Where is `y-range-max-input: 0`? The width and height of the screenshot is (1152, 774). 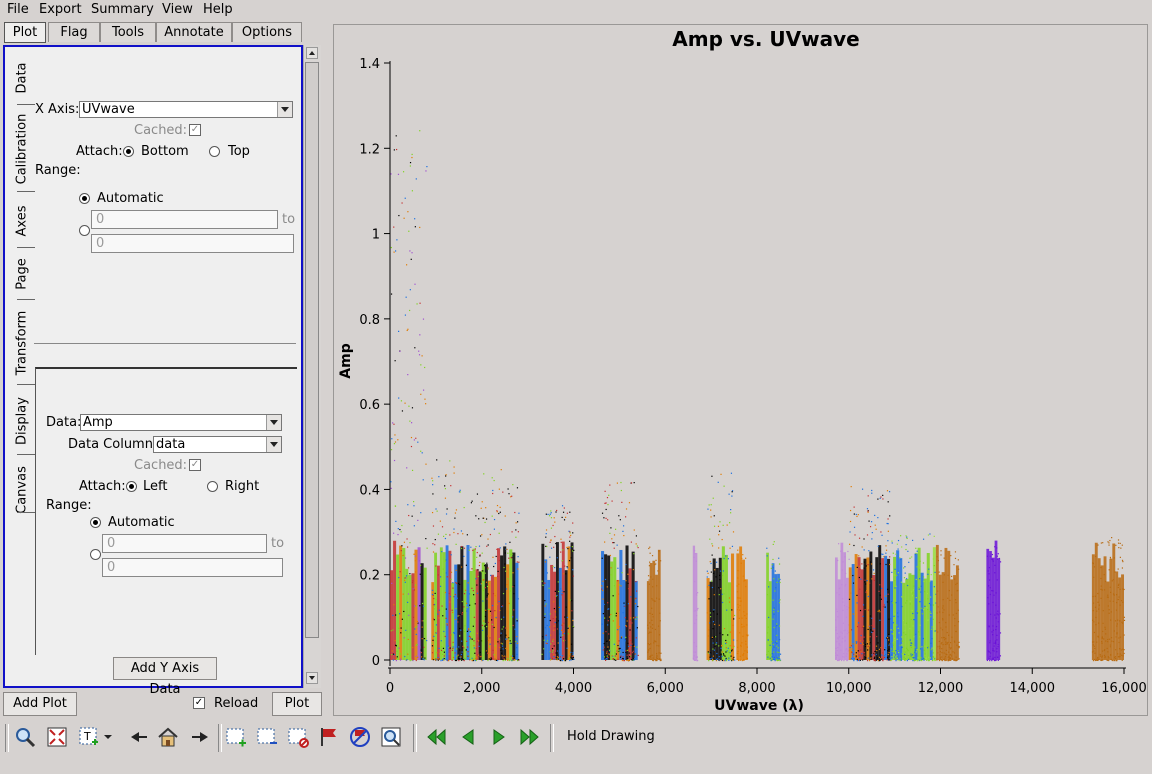
y-range-max-input: 0 is located at coordinates (192, 567).